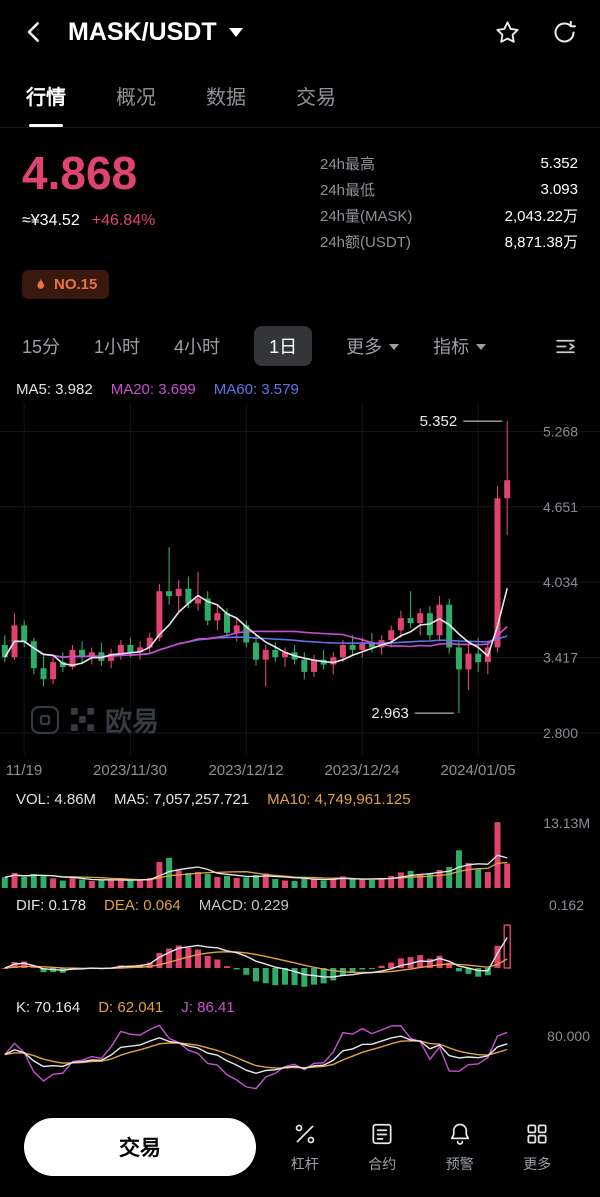 The height and width of the screenshot is (1197, 600). Describe the element at coordinates (416, 1147) in the screenshot. I see `bottom-actions: 杠杆 合约 预警 更多` at that location.